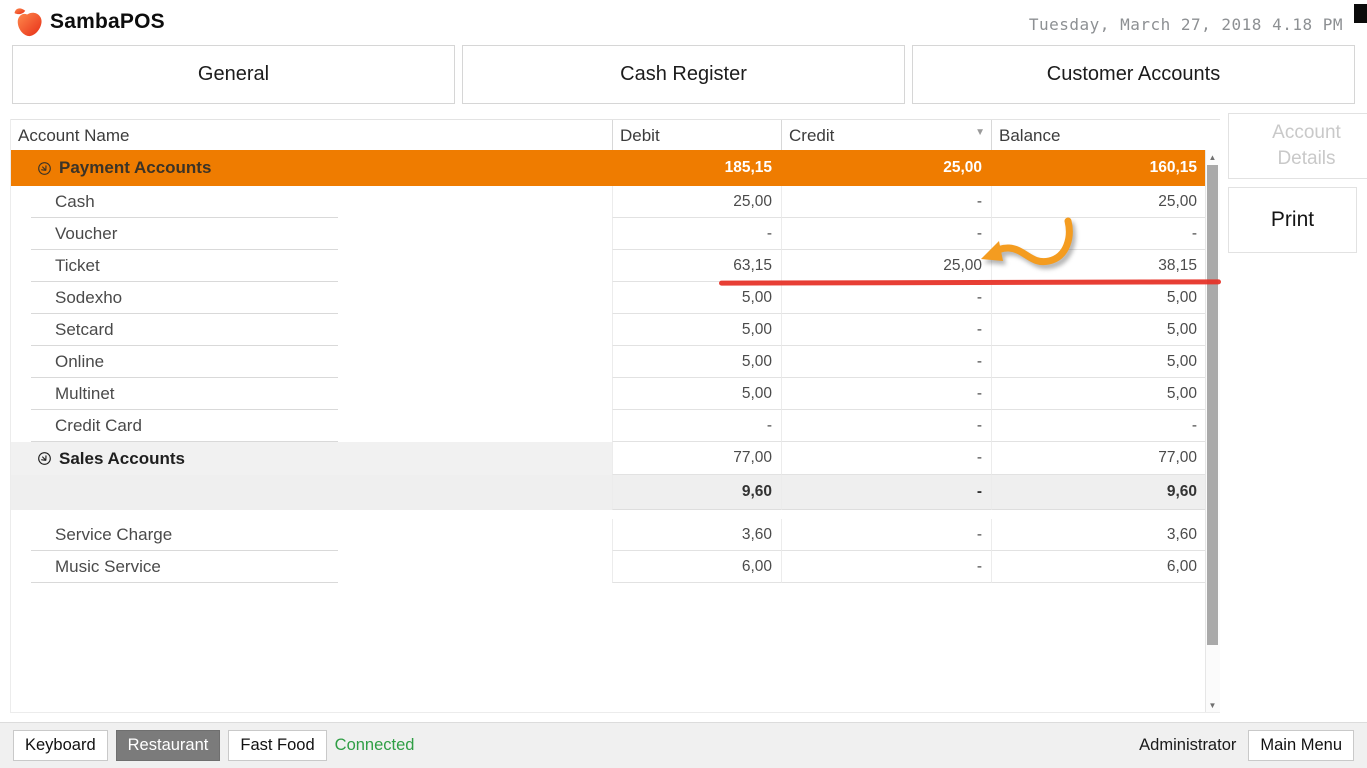 This screenshot has height=768, width=1367. I want to click on balance-value: 25,00, so click(1098, 202).